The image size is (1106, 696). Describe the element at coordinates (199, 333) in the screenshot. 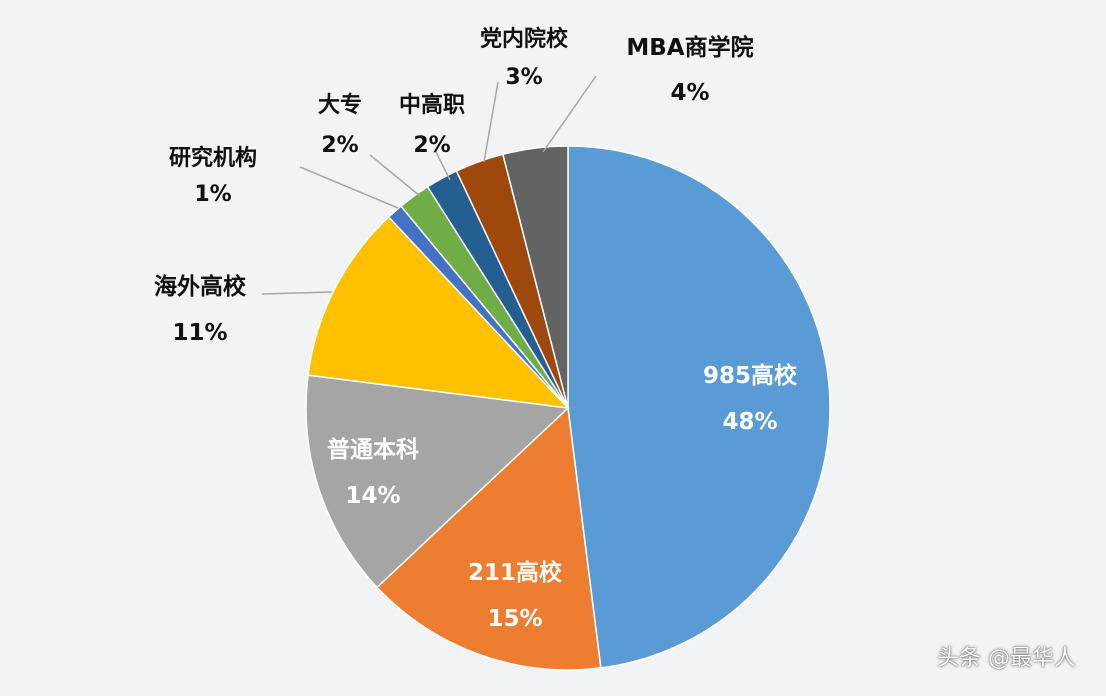

I see `slice-value-label: 11%` at that location.